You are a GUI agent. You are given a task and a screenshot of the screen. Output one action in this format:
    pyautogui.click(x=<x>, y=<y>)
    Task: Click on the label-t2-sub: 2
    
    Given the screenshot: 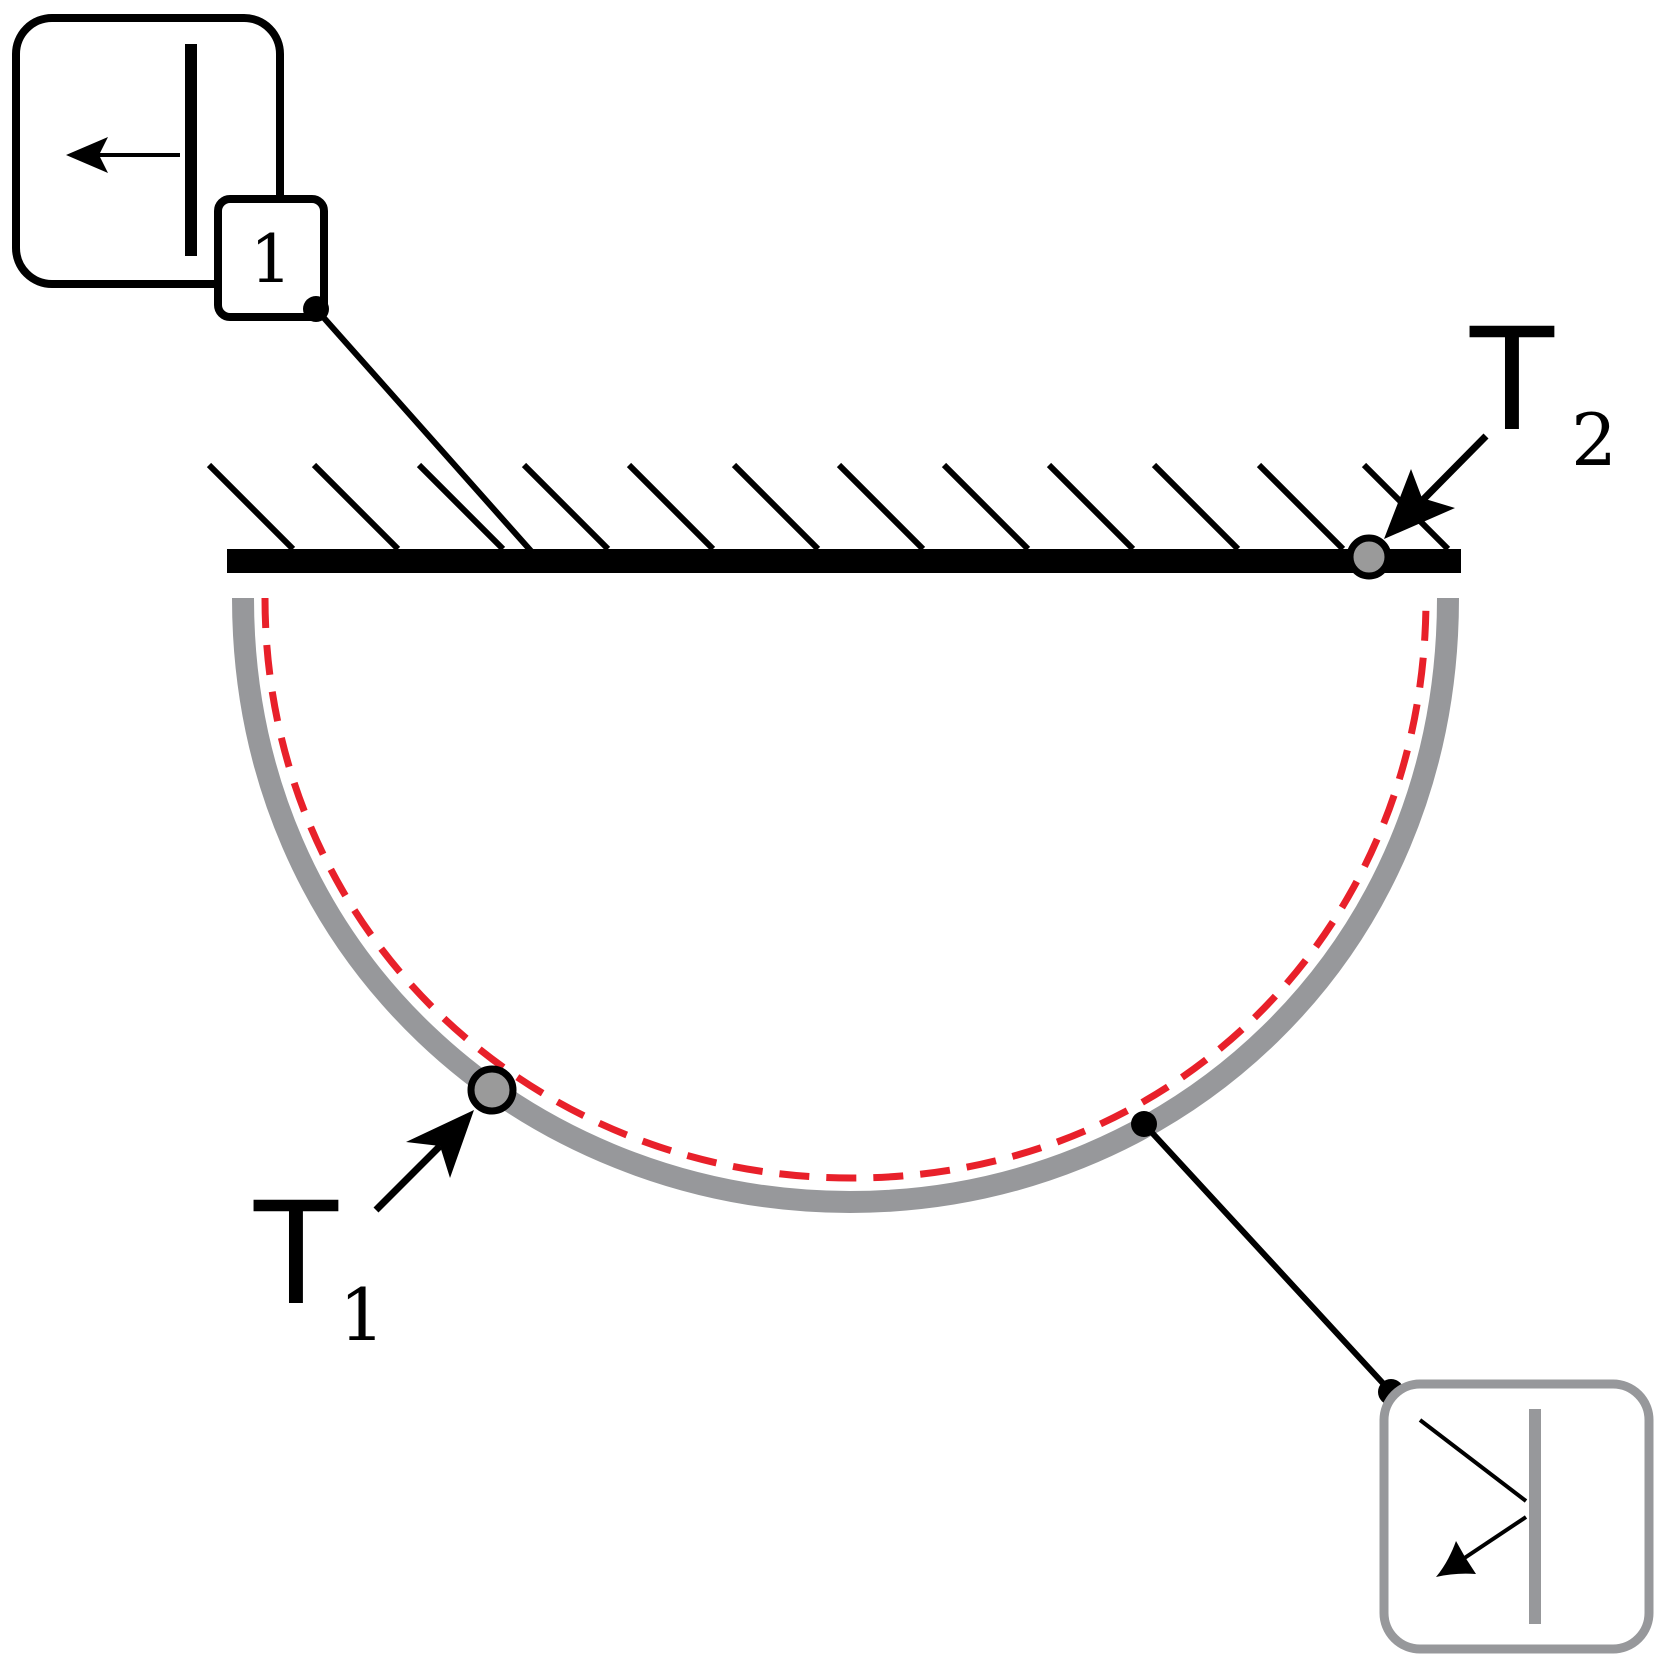 What is the action you would take?
    pyautogui.click(x=1594, y=440)
    